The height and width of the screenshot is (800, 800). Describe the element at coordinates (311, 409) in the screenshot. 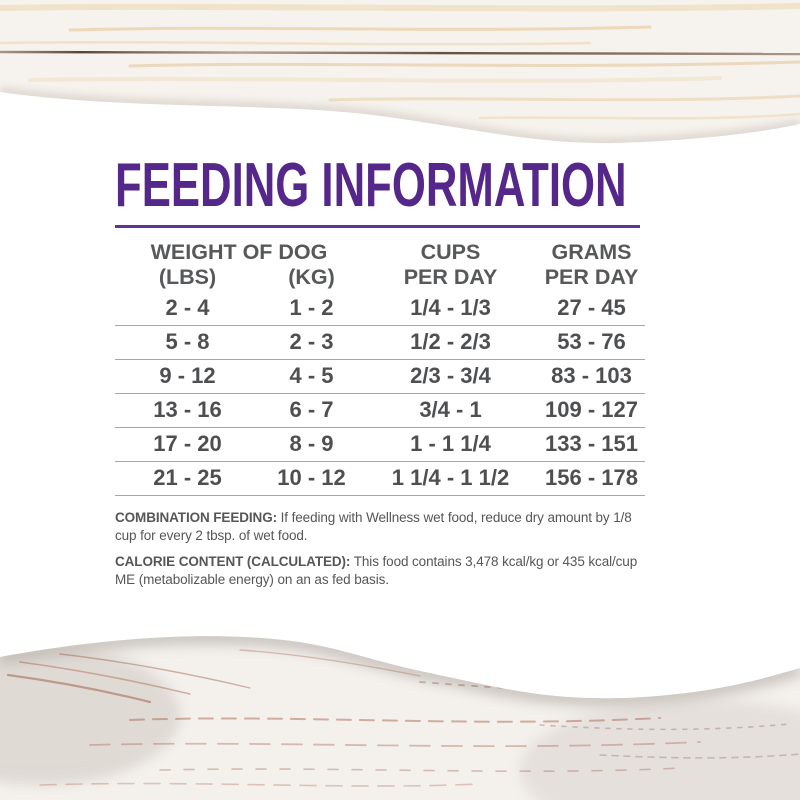

I see `cell-kg: 6 - 7` at that location.